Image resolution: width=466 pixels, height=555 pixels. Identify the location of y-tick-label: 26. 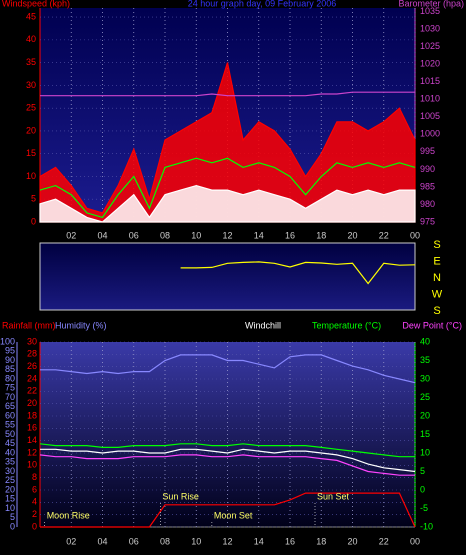
(32, 366).